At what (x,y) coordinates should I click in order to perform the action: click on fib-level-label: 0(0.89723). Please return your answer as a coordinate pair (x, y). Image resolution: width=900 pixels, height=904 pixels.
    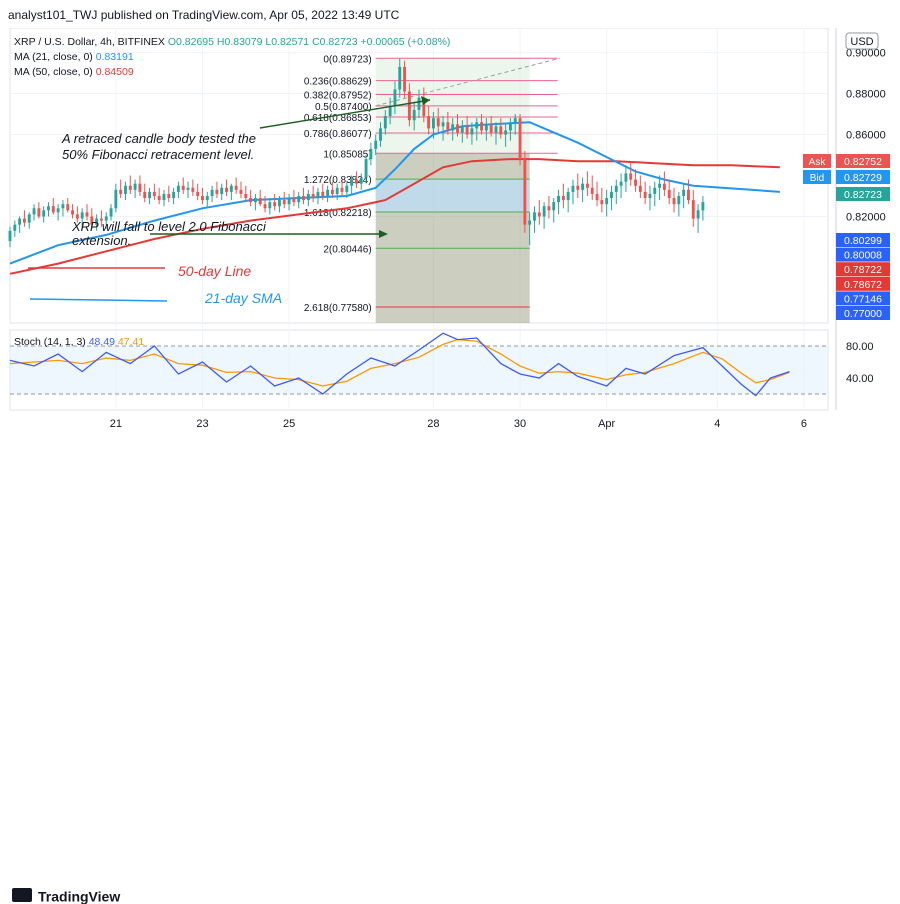
    Looking at the image, I should click on (347, 59).